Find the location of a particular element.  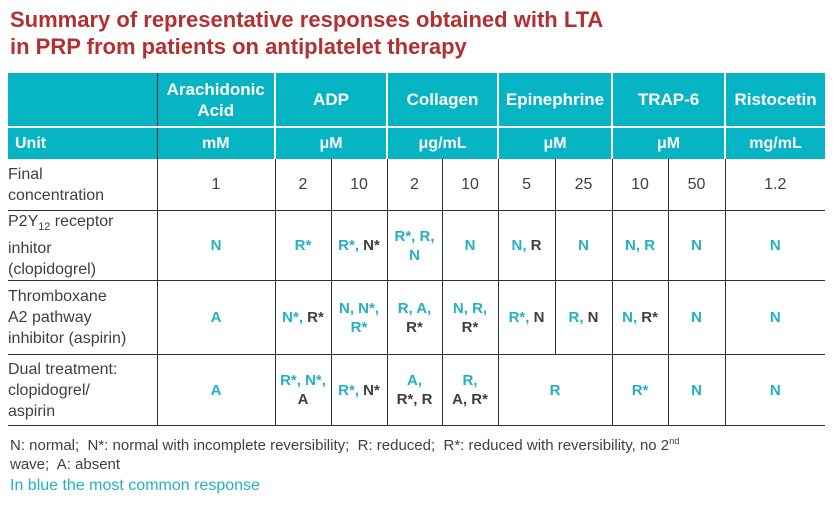

response-text: A, R* is located at coordinates (470, 400).